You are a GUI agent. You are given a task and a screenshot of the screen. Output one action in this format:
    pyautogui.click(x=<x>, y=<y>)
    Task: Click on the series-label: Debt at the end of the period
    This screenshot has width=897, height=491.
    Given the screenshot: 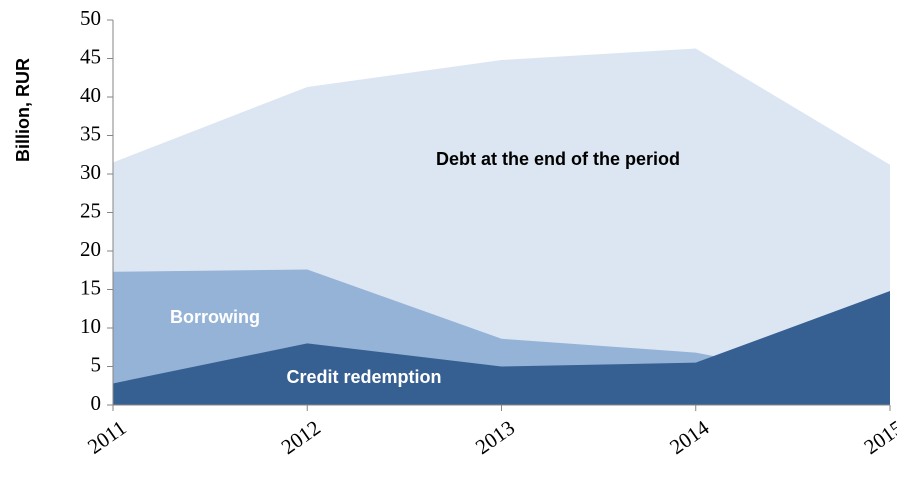 What is the action you would take?
    pyautogui.click(x=558, y=159)
    